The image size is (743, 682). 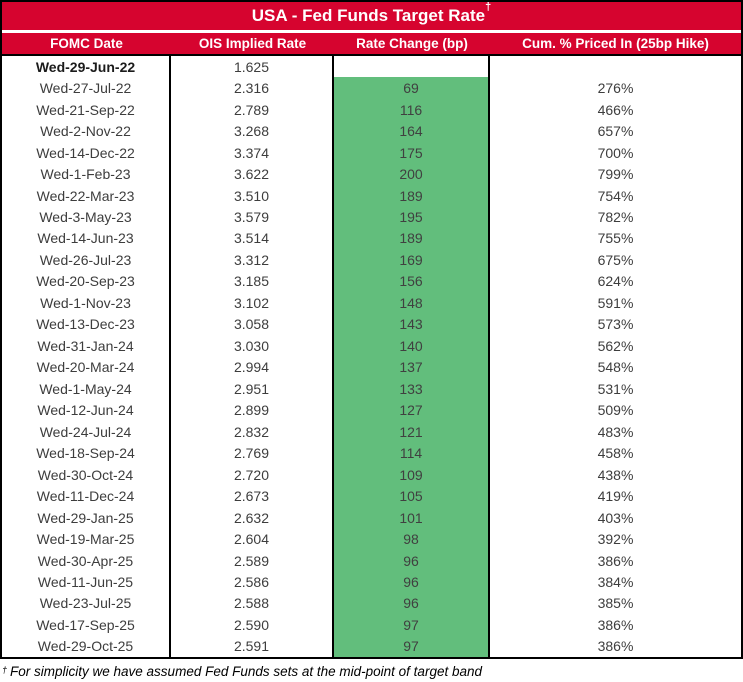 I want to click on rate-change-cell: 133, so click(x=412, y=389).